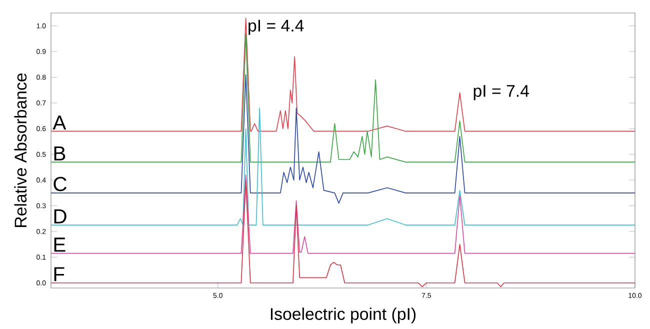  I want to click on annotation: pI = 4.4, so click(276, 27).